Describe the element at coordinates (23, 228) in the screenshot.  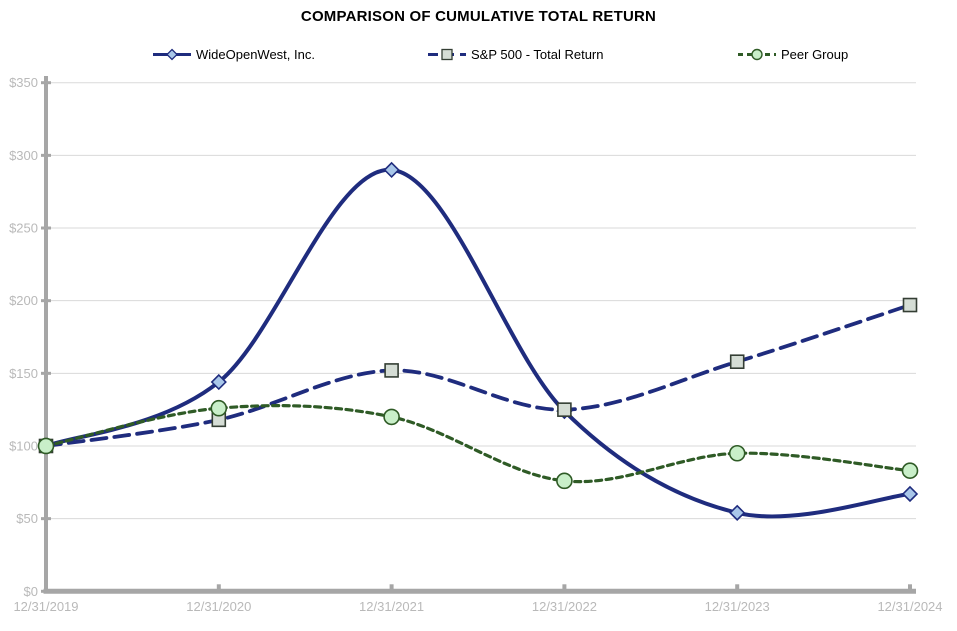
I see `y-tick-label: $250` at that location.